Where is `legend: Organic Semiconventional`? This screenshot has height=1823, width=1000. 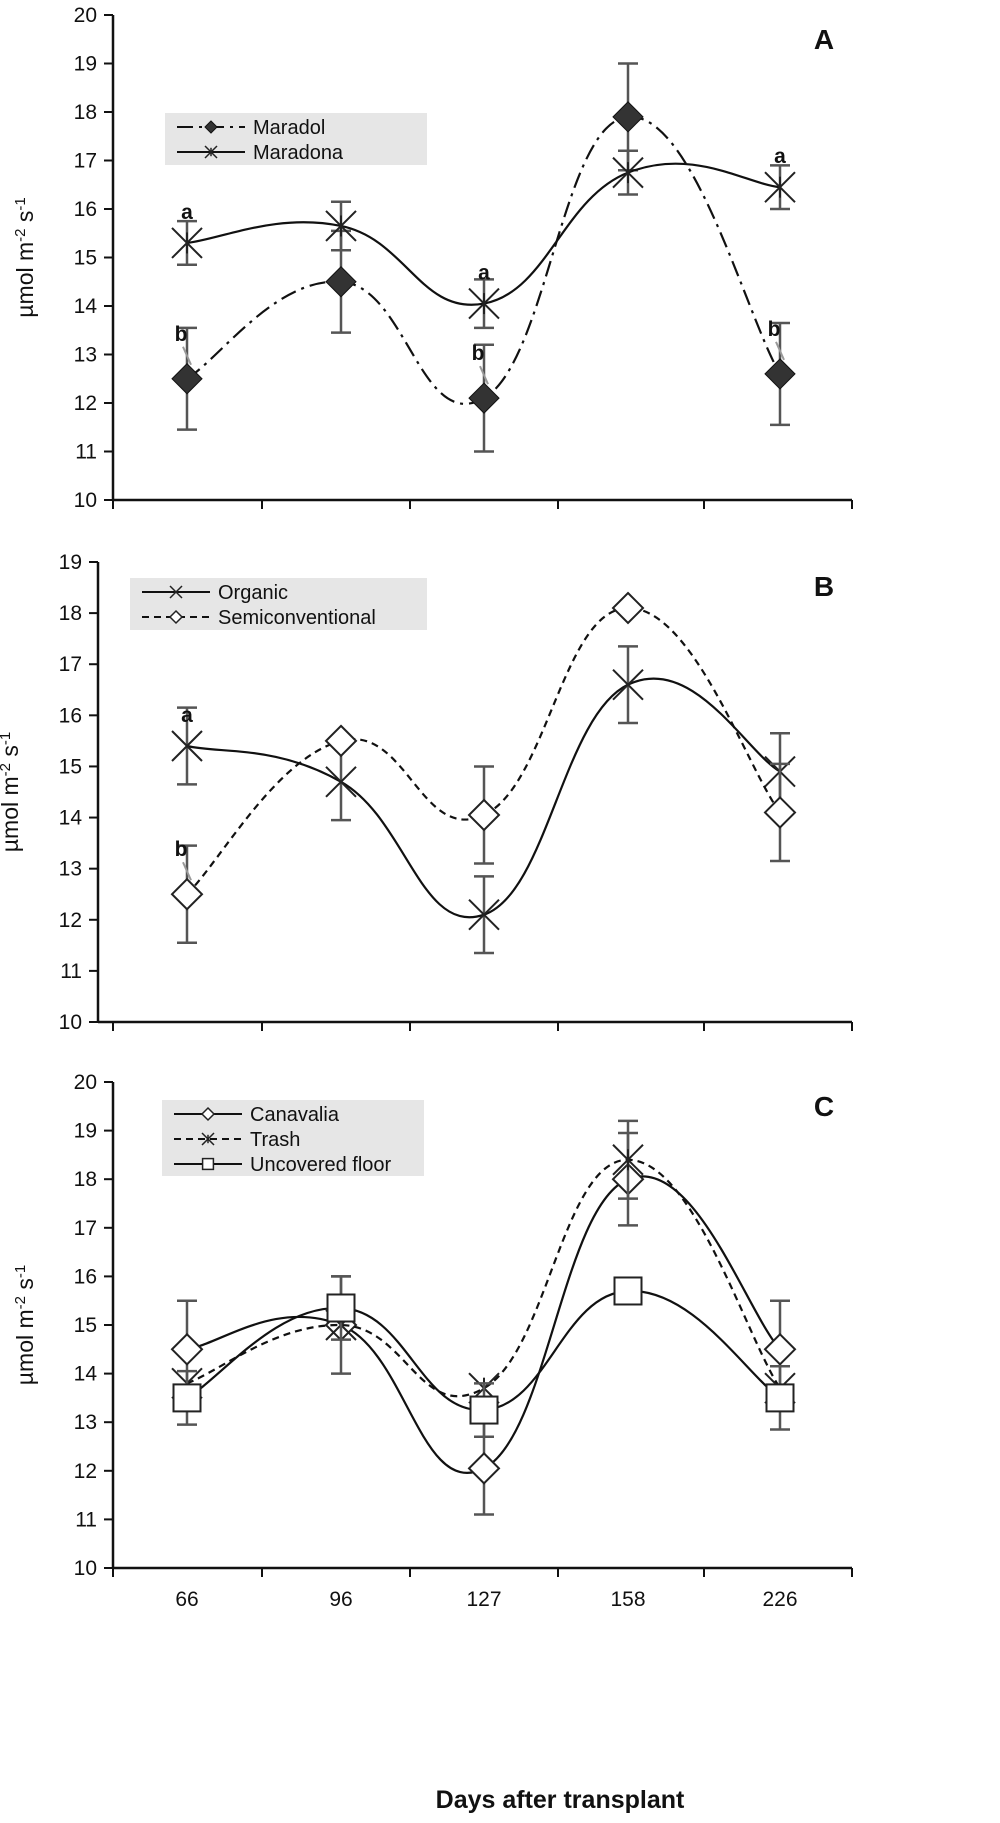
legend: Organic Semiconventional is located at coordinates (278, 604).